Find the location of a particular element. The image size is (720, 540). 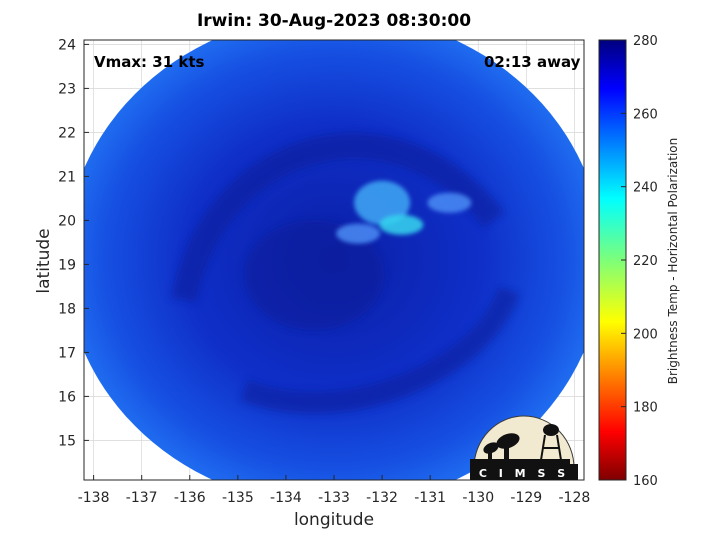

colorbar-tick-label: 280 is located at coordinates (645, 41).